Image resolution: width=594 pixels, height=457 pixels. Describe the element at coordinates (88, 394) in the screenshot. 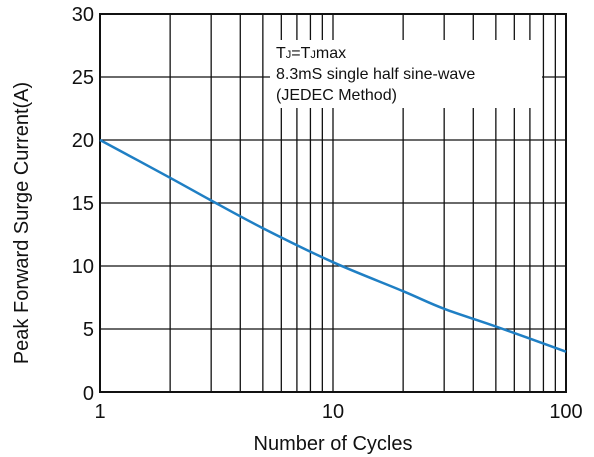

I see `y-tick-label: 0` at that location.